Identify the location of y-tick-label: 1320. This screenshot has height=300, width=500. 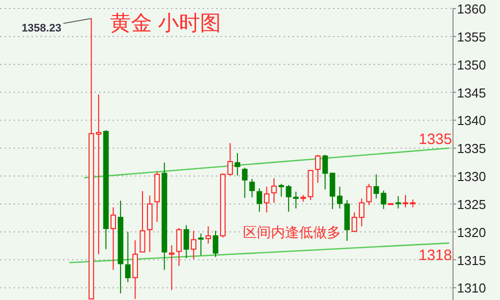
(471, 232).